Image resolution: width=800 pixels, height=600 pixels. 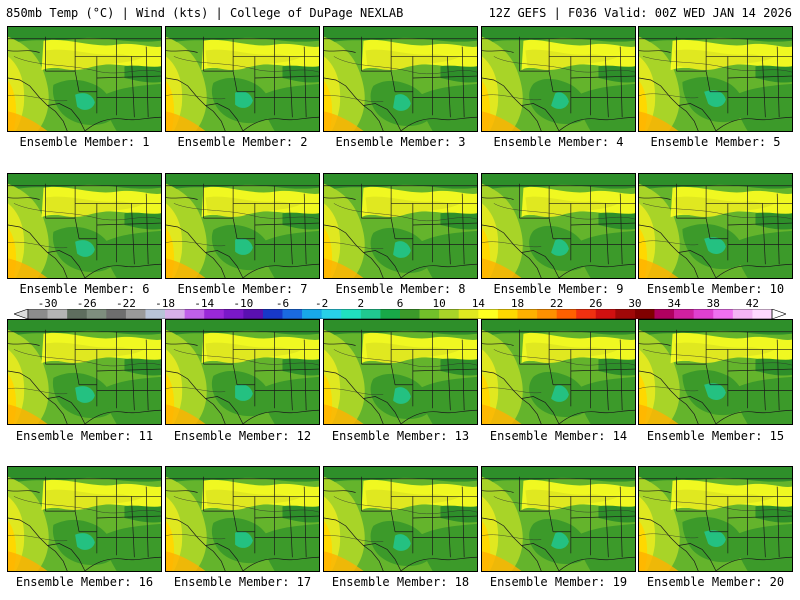 I want to click on ensemble-member-label: Ensemble Member: 18, so click(x=400, y=582).